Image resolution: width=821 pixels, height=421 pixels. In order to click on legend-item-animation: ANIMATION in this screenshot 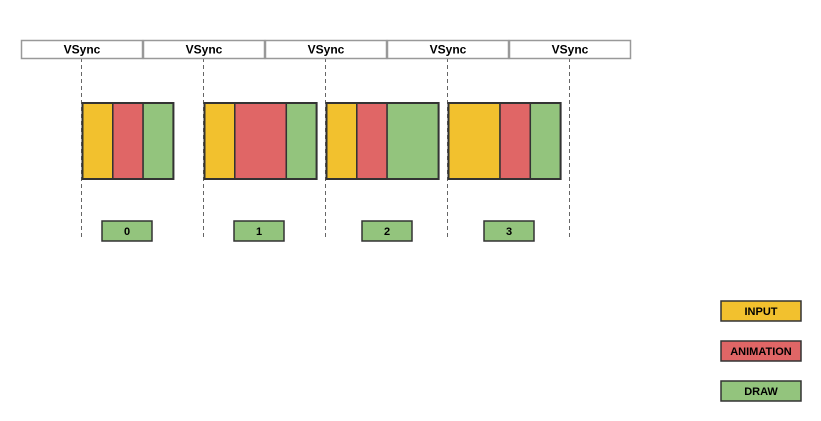, I will do `click(761, 351)`.